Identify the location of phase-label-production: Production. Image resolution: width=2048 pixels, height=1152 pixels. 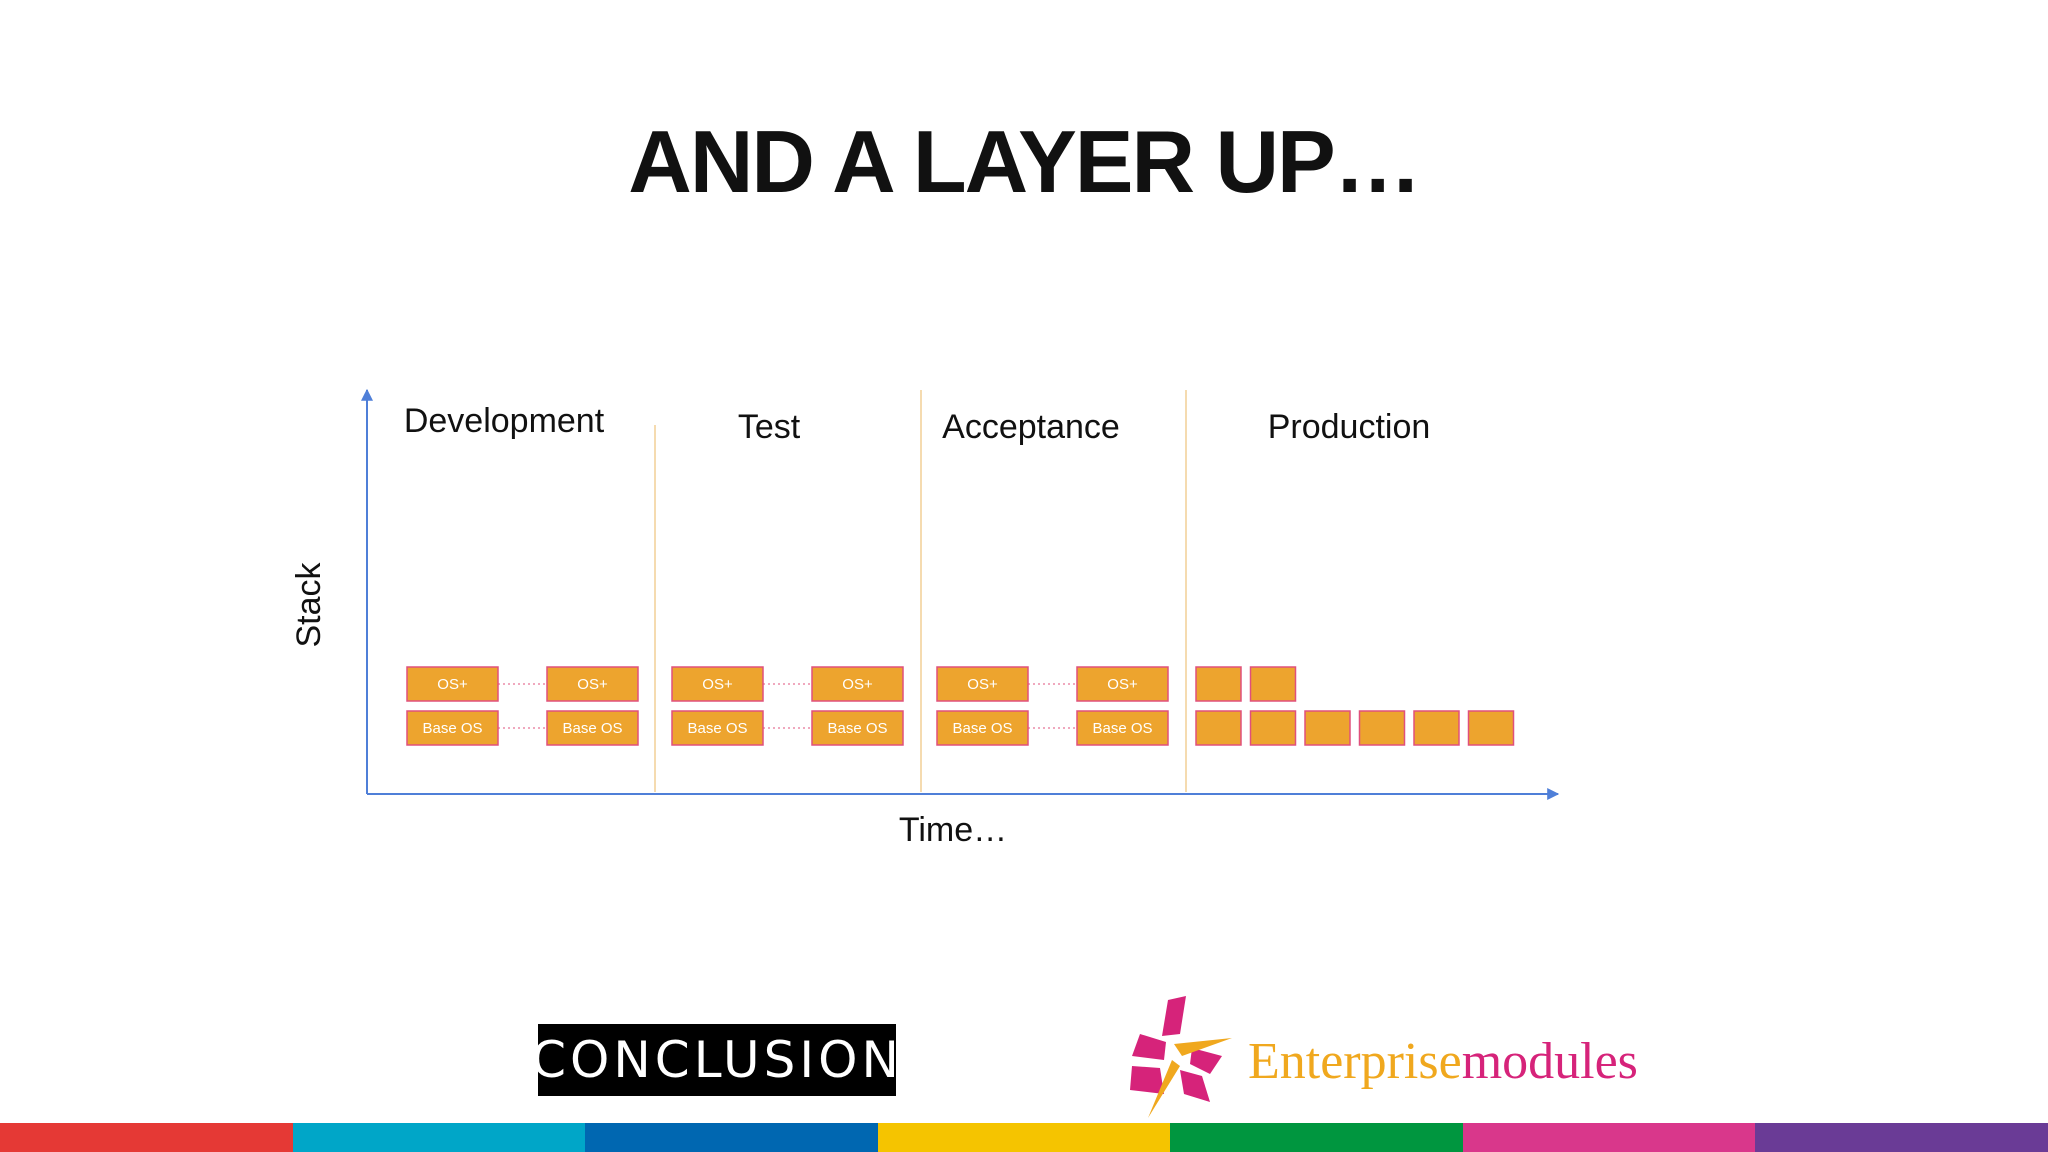
(1349, 427).